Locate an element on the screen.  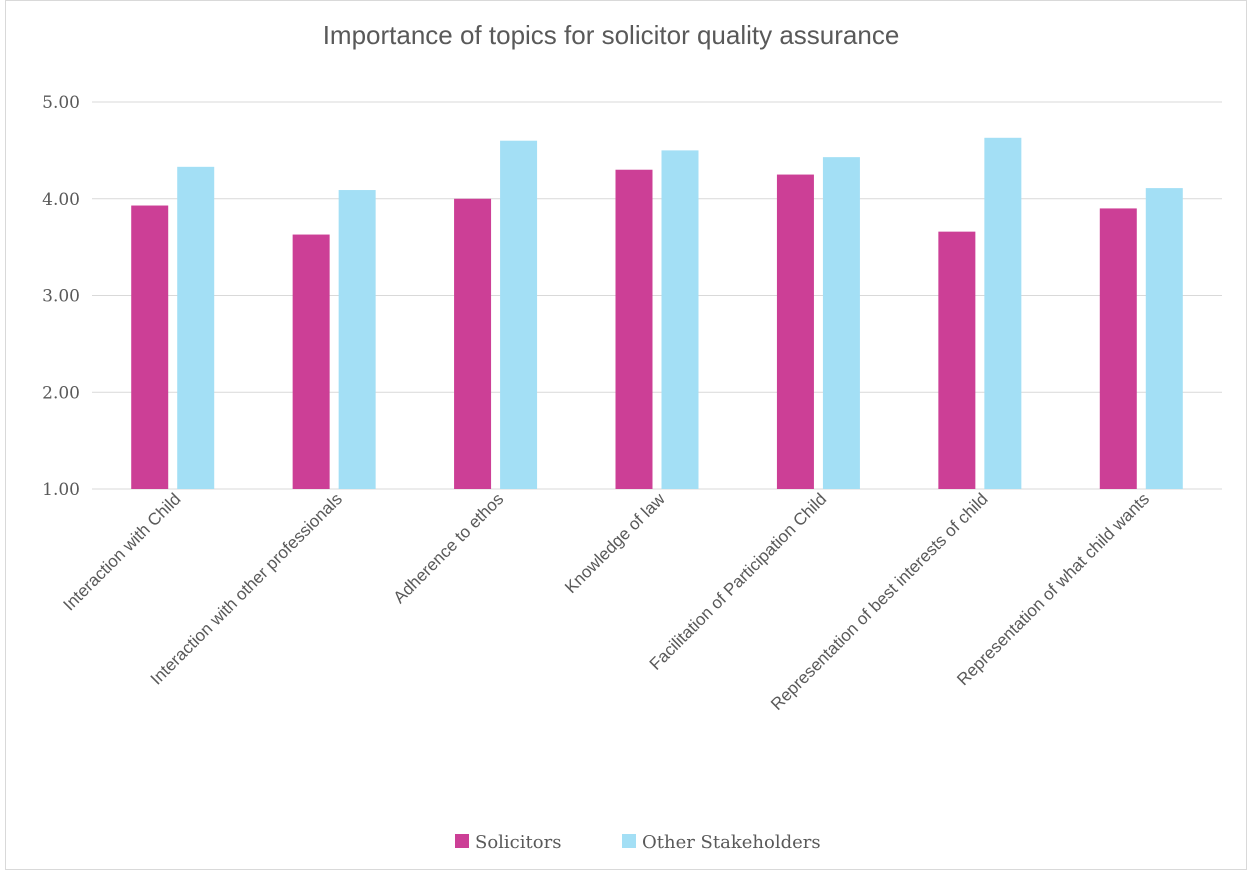
x-category-label: Interaction with other professionals is located at coordinates (246, 588).